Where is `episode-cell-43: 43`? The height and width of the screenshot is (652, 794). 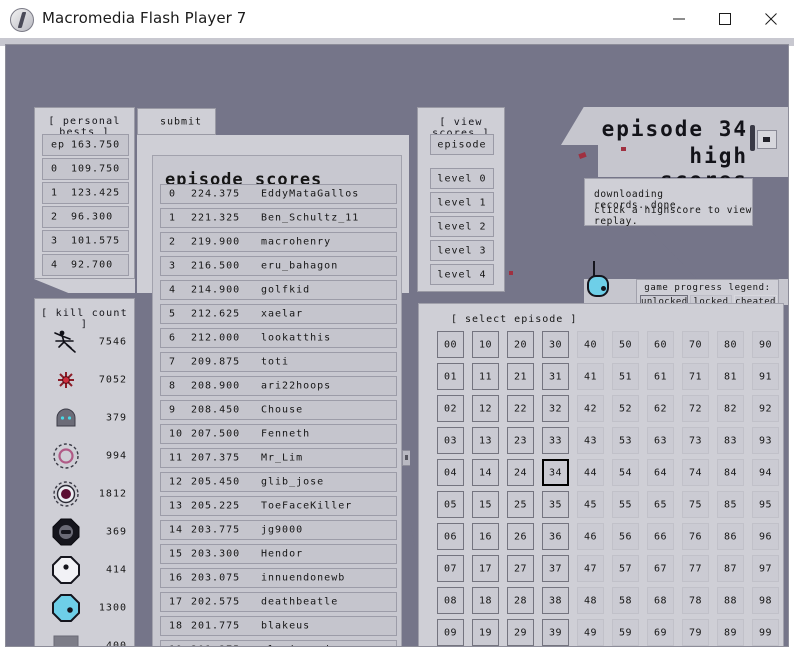 episode-cell-43: 43 is located at coordinates (590, 440).